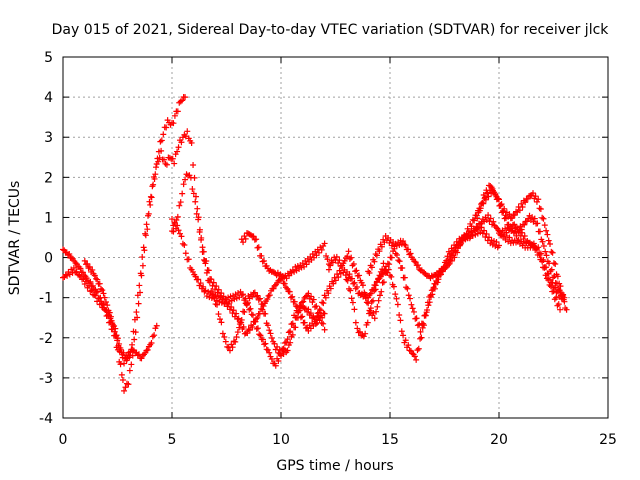 The image size is (640, 480). I want to click on series-track-j, so click(522, 247).